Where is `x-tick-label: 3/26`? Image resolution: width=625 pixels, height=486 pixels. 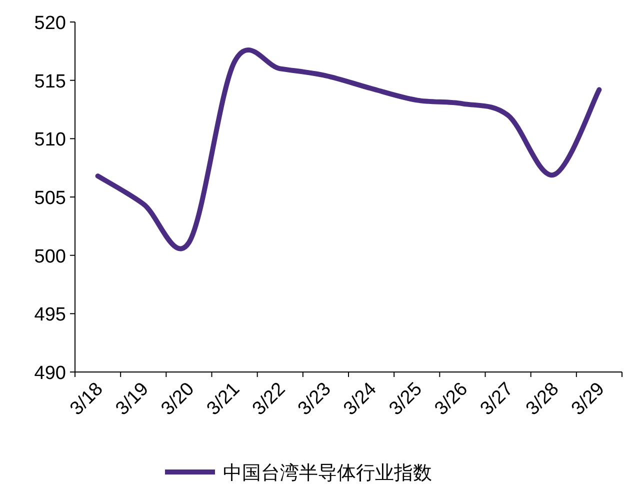 x-tick-label: 3/26 is located at coordinates (451, 399).